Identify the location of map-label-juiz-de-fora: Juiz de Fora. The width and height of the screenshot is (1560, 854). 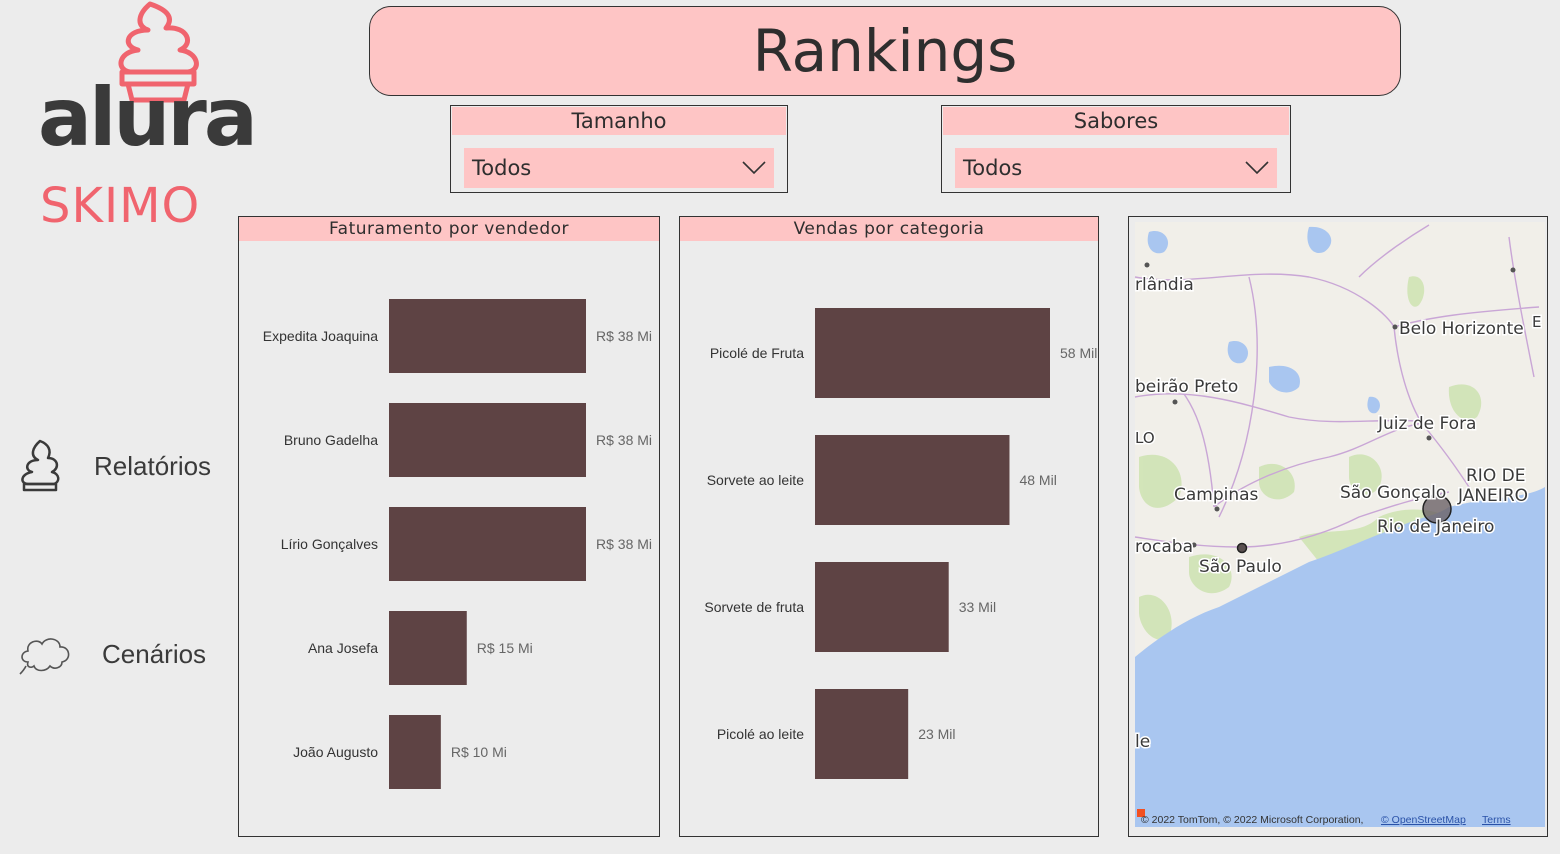
(1426, 424).